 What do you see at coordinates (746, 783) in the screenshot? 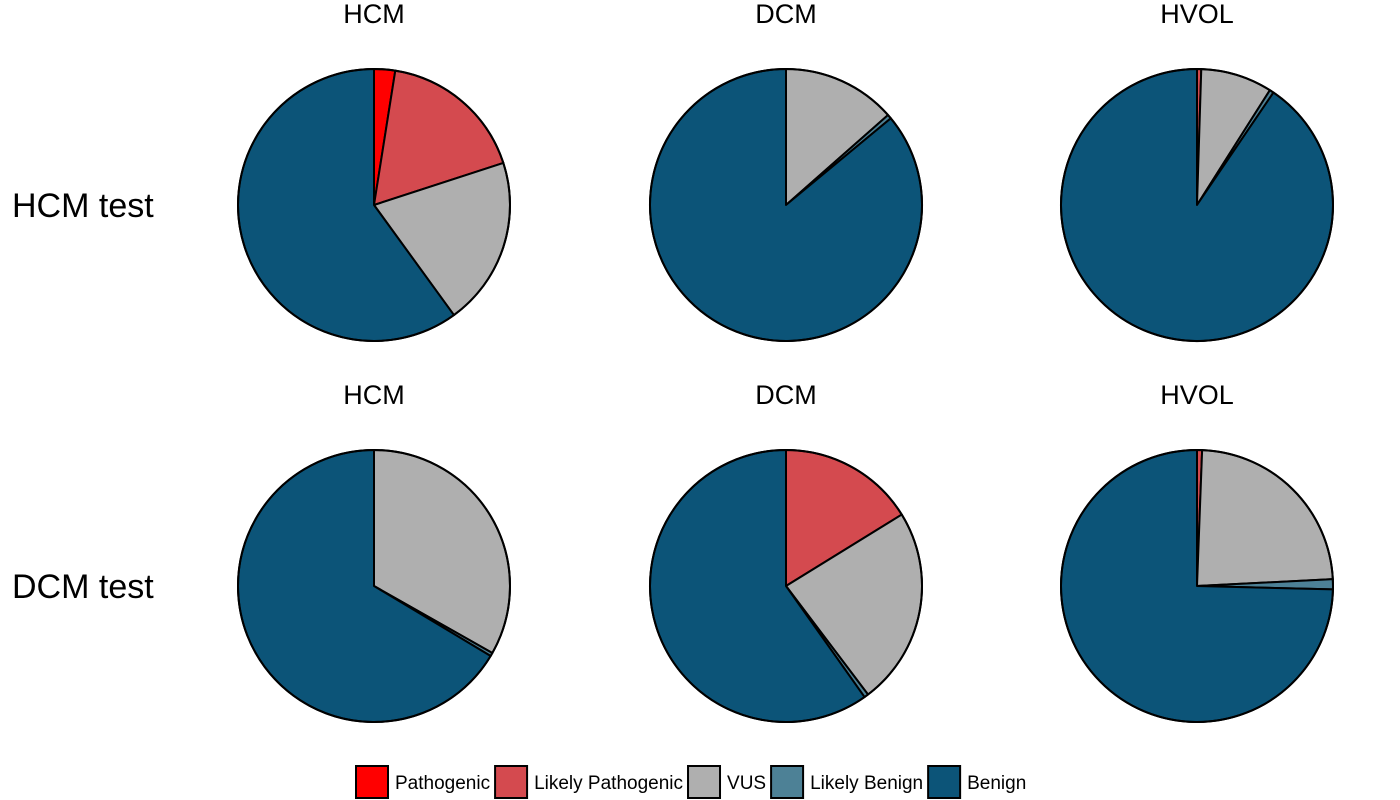
I see `legend-label: VUS` at bounding box center [746, 783].